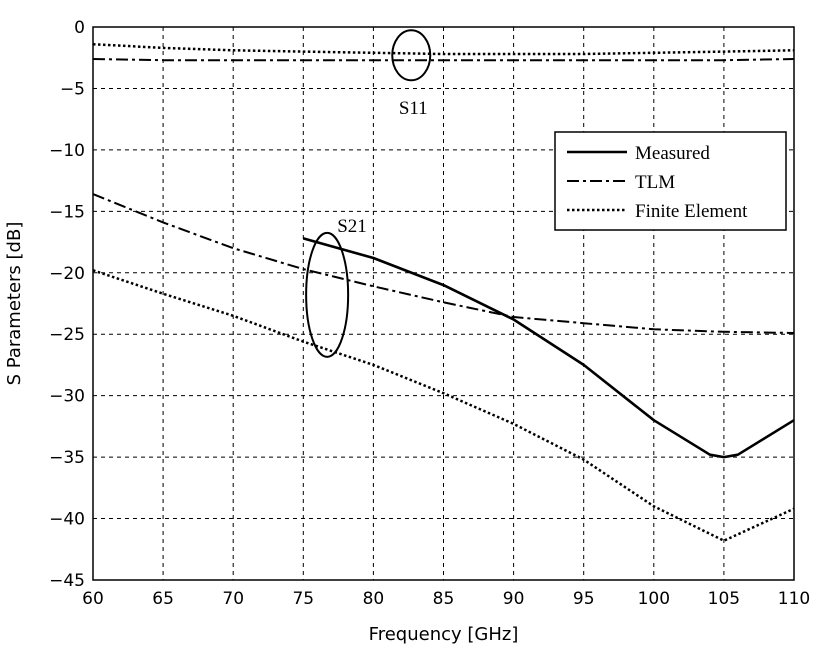 The width and height of the screenshot is (824, 648). Describe the element at coordinates (67, 212) in the screenshot. I see `y-tick-label: −15` at that location.